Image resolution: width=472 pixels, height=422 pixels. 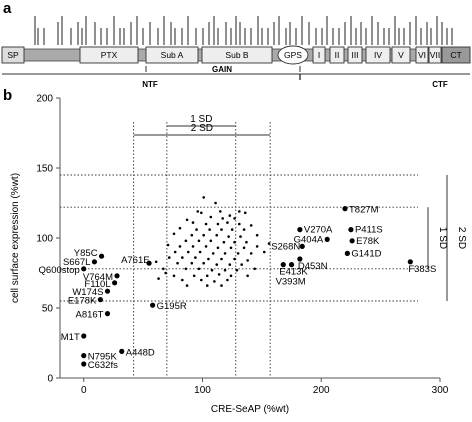 I want to click on y-1sd-label: 1 SD, so click(x=442, y=238).